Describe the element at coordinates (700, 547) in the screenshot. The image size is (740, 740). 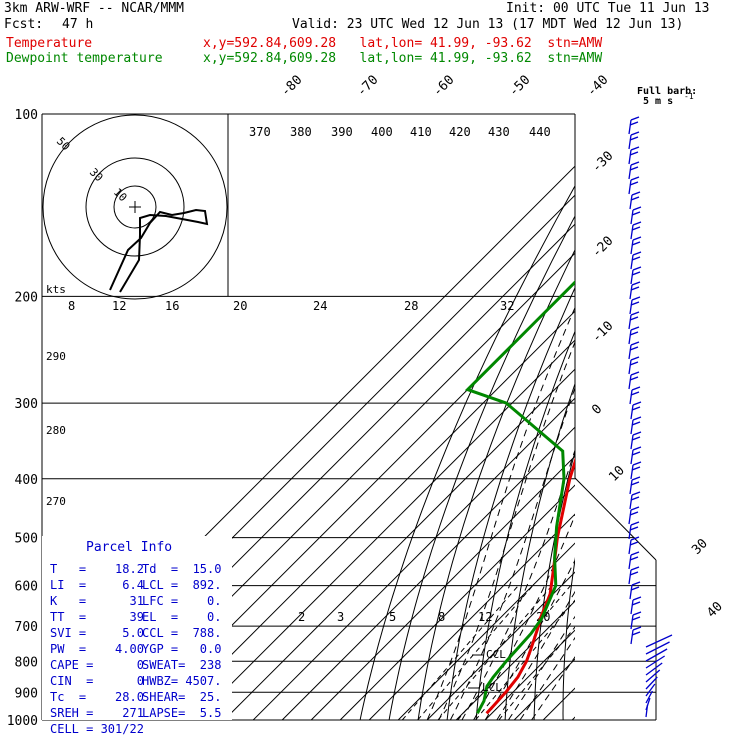
I see `isotherm-label: 30` at that location.